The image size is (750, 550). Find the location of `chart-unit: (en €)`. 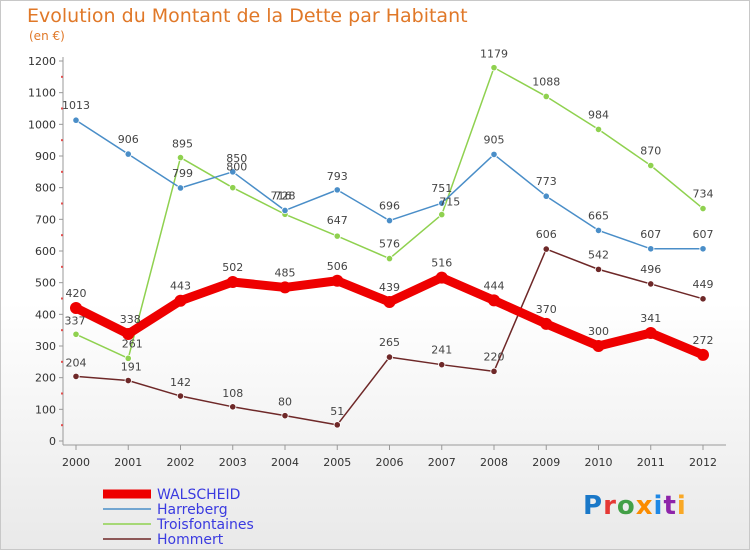

chart-unit: (en €) is located at coordinates (47, 36).